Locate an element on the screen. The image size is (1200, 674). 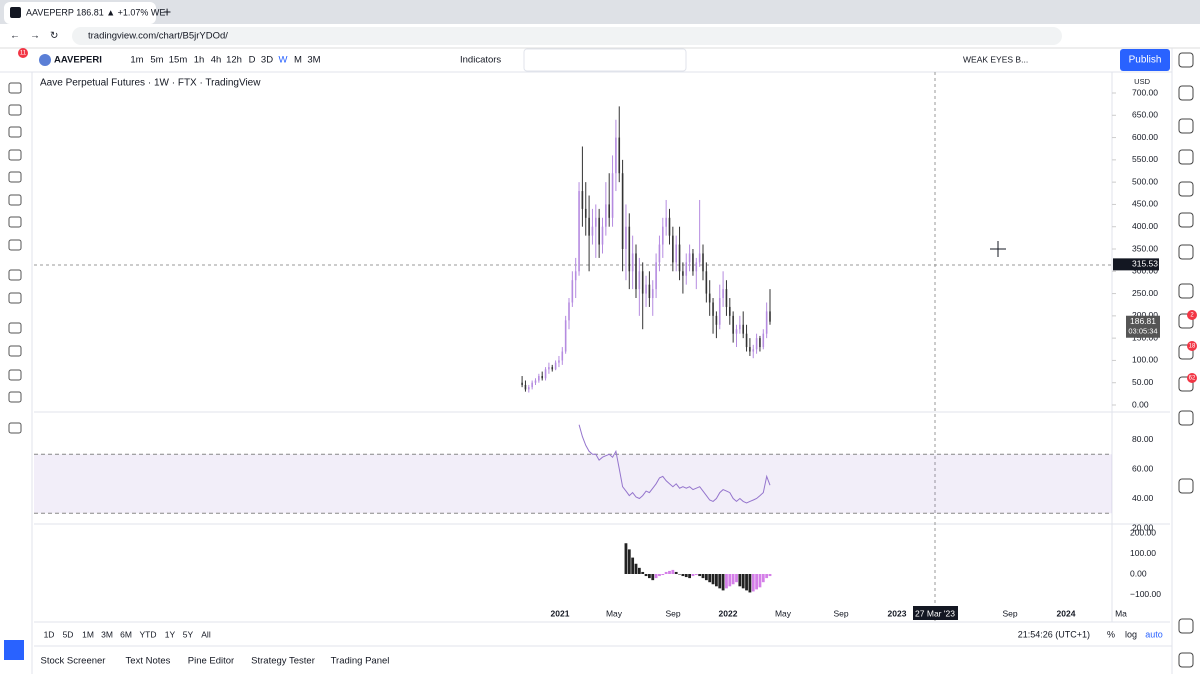
badge-bg is located at coordinates (1192, 378).